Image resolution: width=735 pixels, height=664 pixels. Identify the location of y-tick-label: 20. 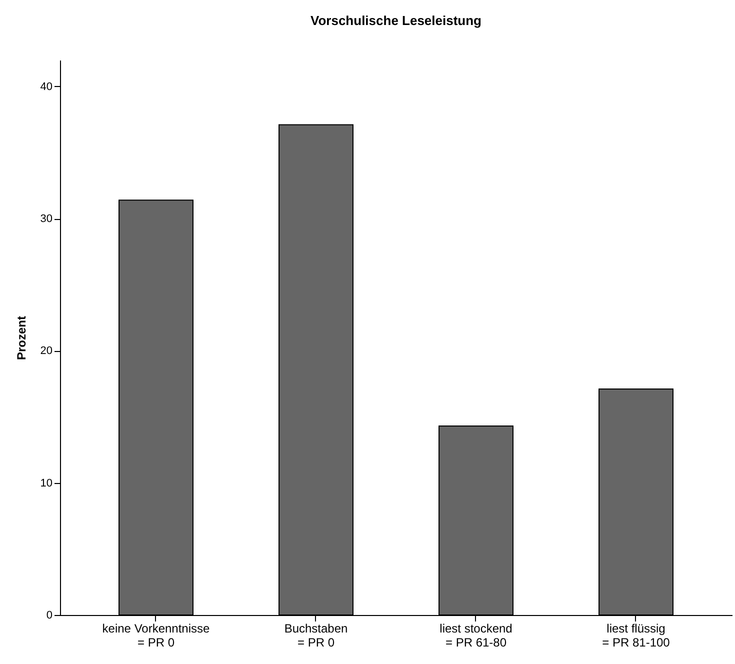
(46, 351).